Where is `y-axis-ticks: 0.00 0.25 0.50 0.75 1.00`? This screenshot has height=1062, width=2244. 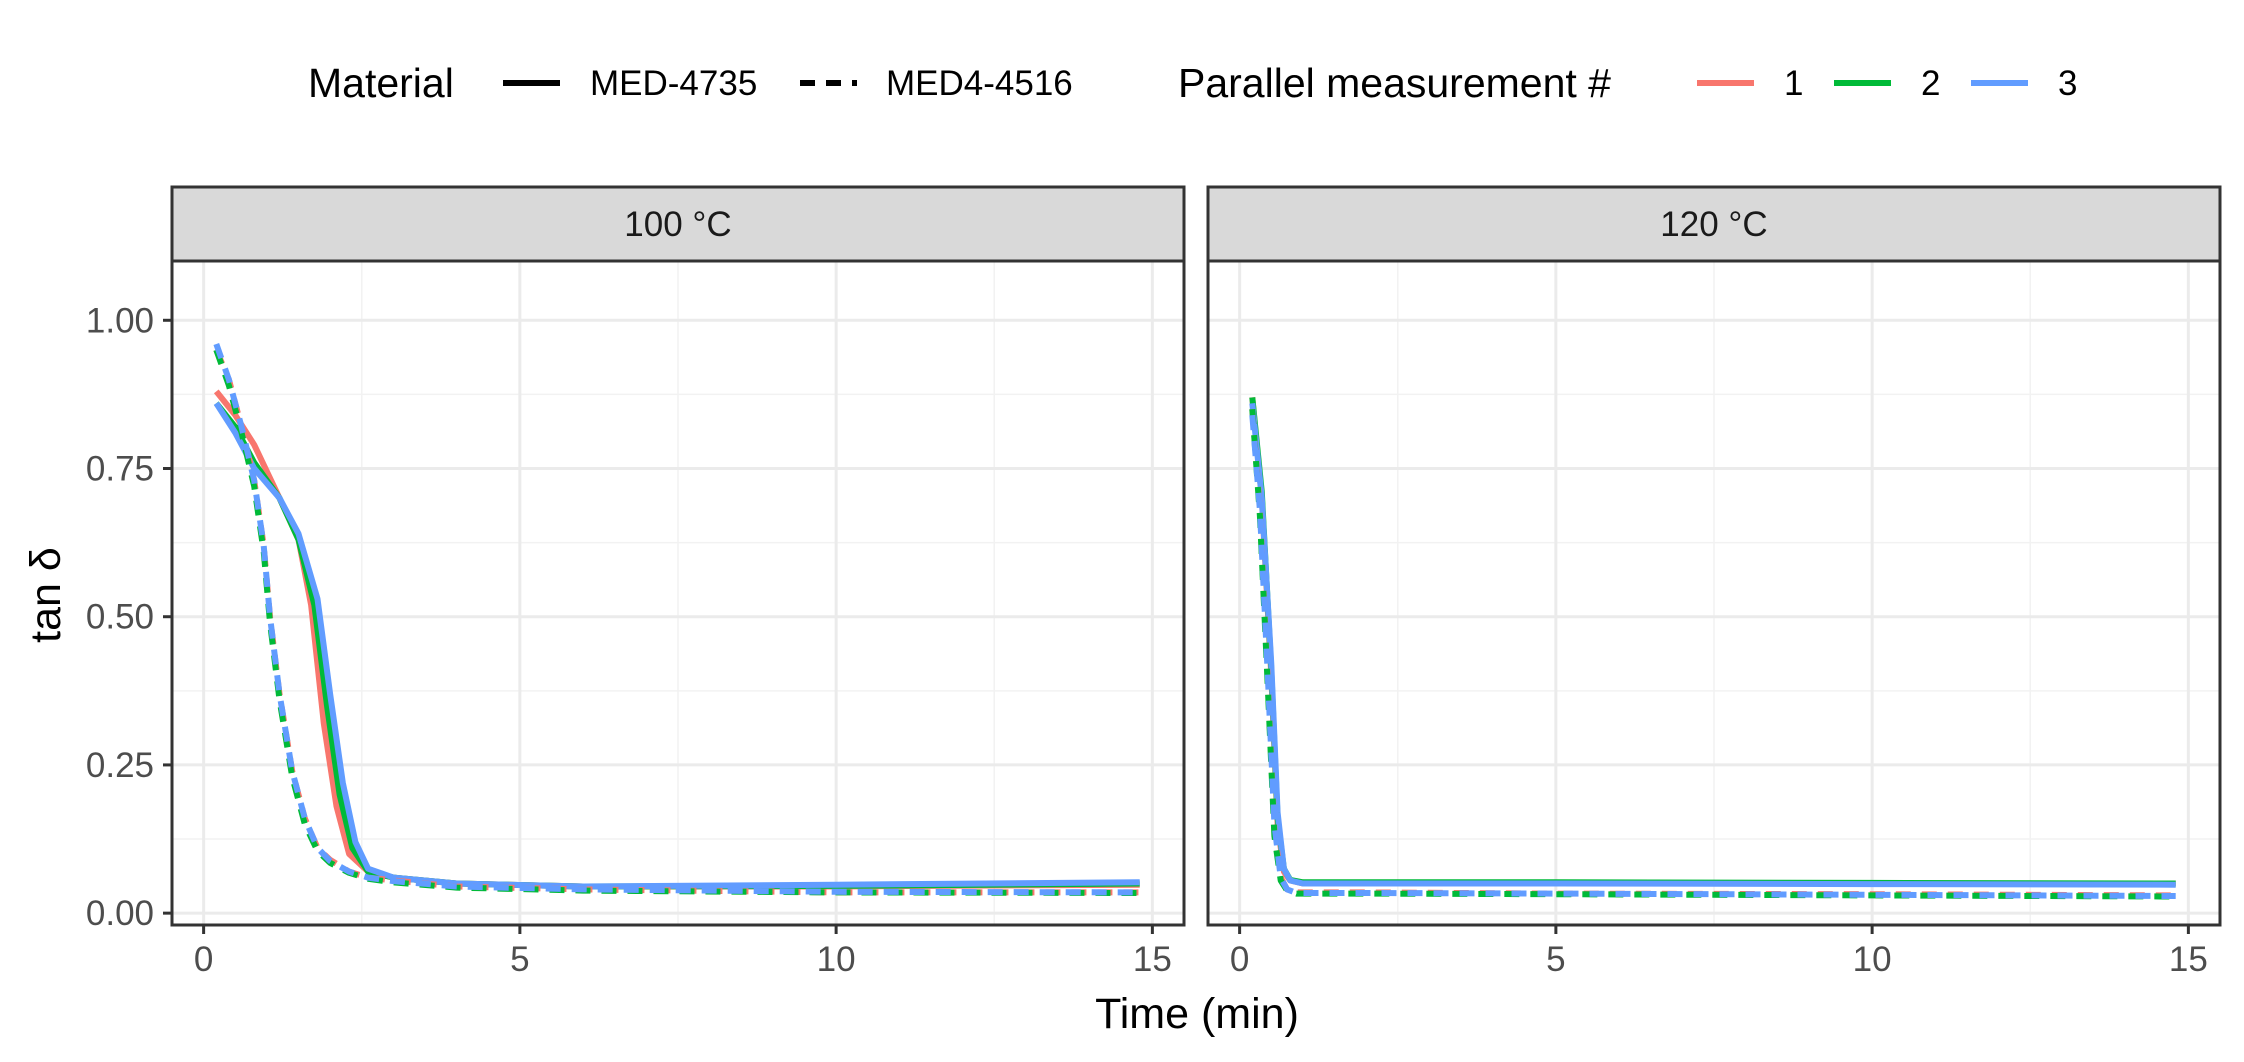
y-axis-ticks: 0.00 0.25 0.50 0.75 1.00 is located at coordinates (129, 617).